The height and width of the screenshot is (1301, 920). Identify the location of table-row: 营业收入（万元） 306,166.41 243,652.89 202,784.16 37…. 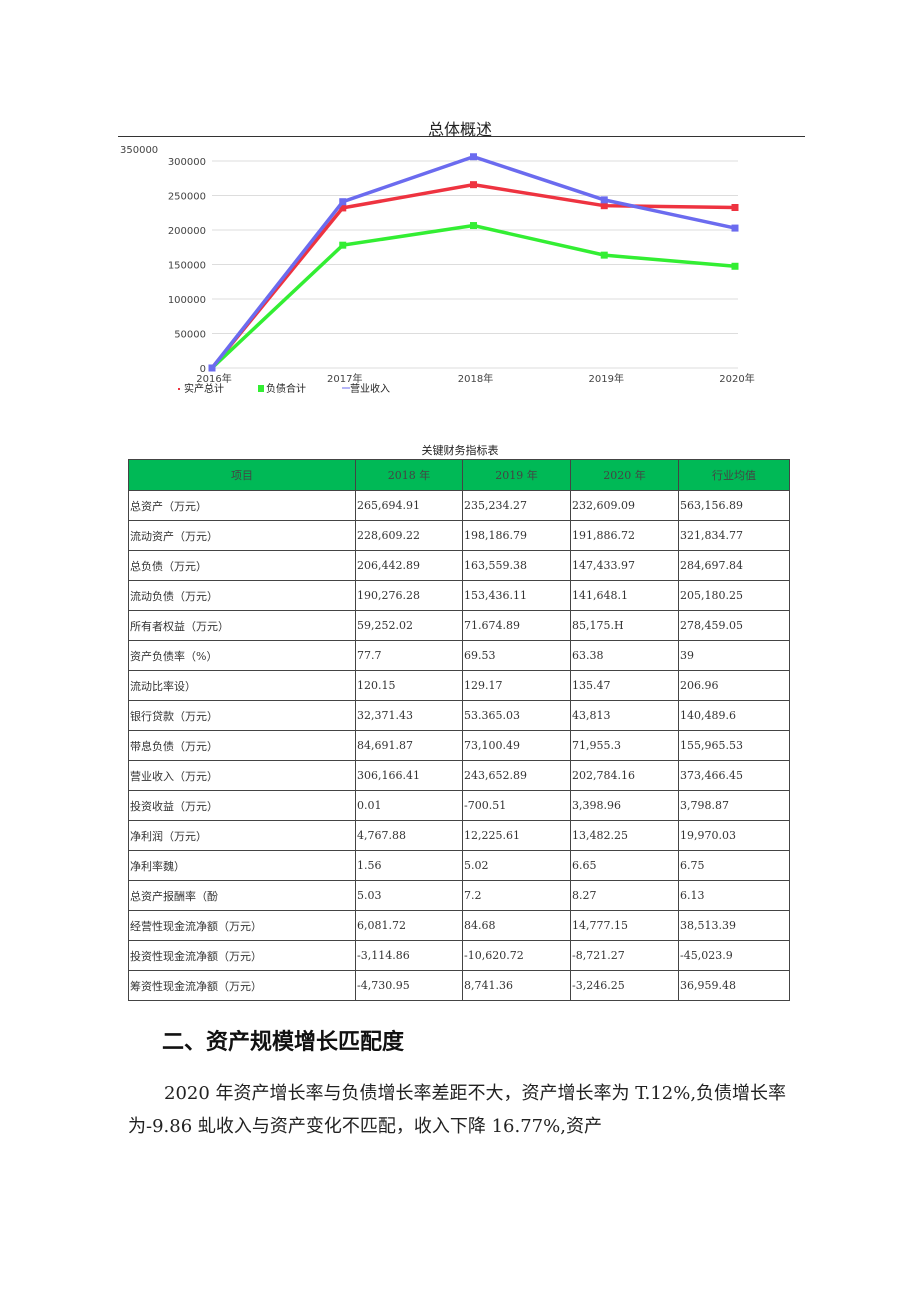
(459, 775).